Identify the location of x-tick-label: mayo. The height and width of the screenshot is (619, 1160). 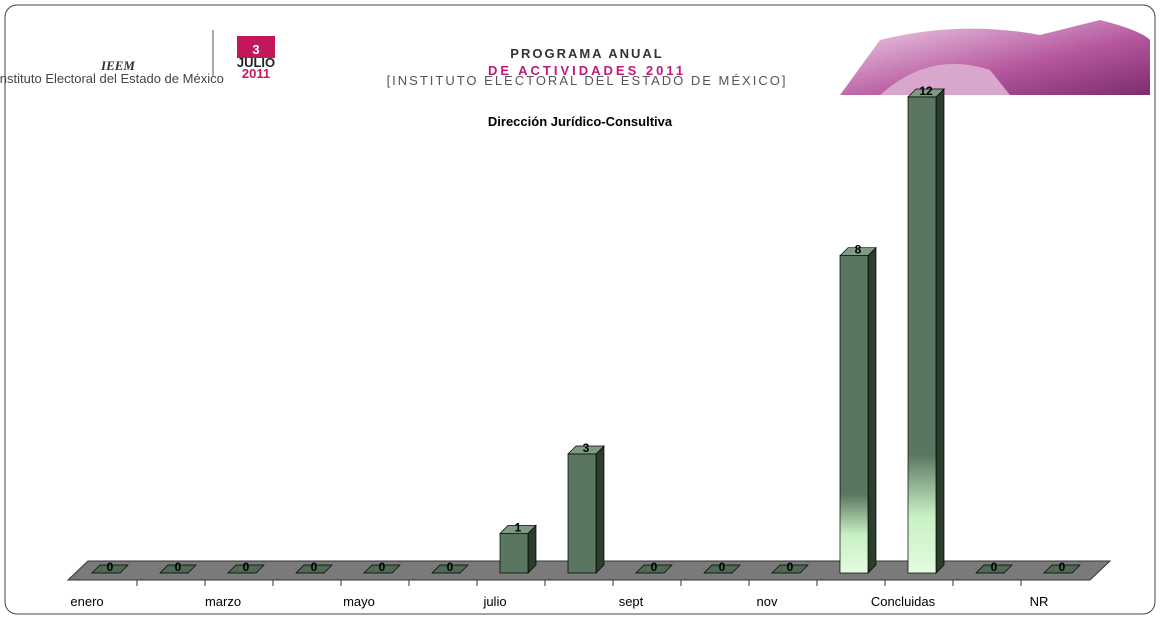
(359, 601).